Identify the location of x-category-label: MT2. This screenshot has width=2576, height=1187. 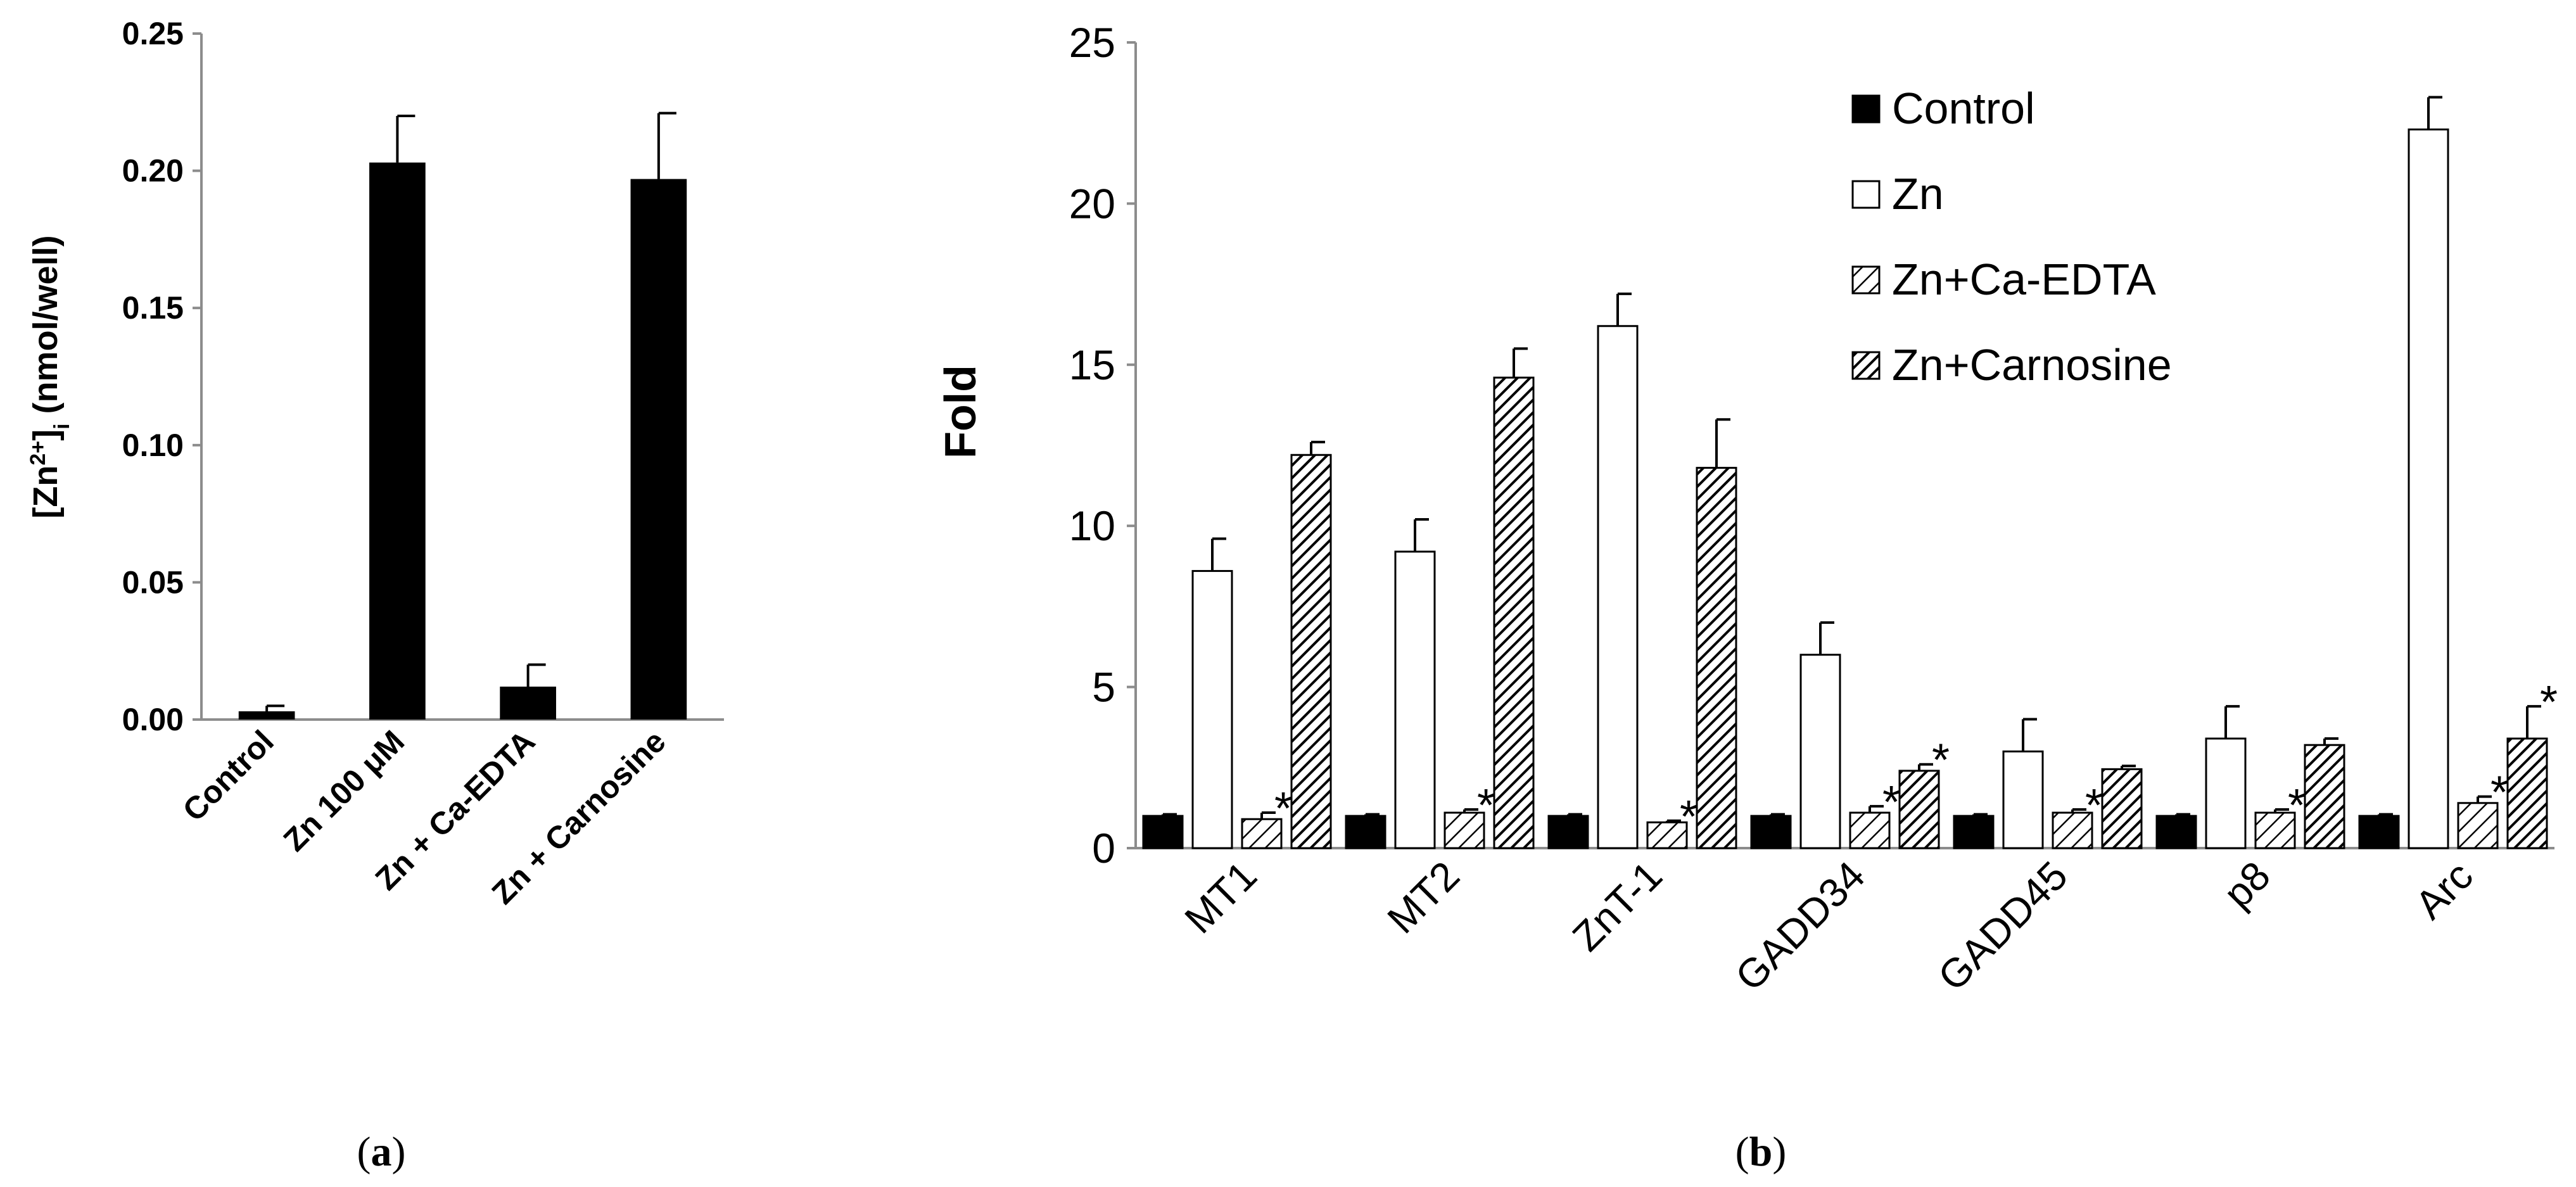
(1423, 897).